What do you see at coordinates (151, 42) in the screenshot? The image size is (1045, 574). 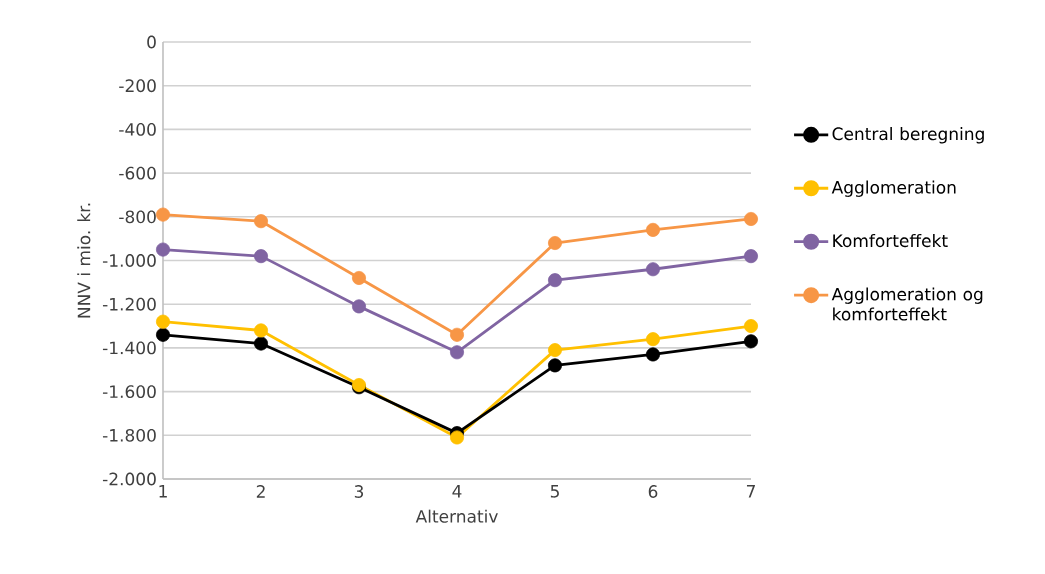 I see `y-tick-label: 0` at bounding box center [151, 42].